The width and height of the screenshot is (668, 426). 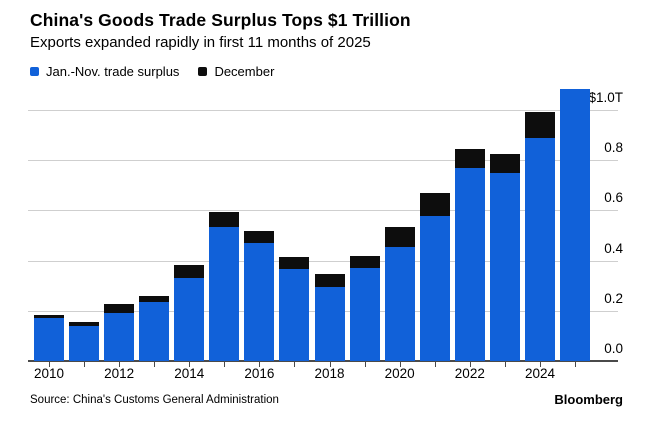 What do you see at coordinates (539, 249) in the screenshot?
I see `bar-jan-nov-2024` at bounding box center [539, 249].